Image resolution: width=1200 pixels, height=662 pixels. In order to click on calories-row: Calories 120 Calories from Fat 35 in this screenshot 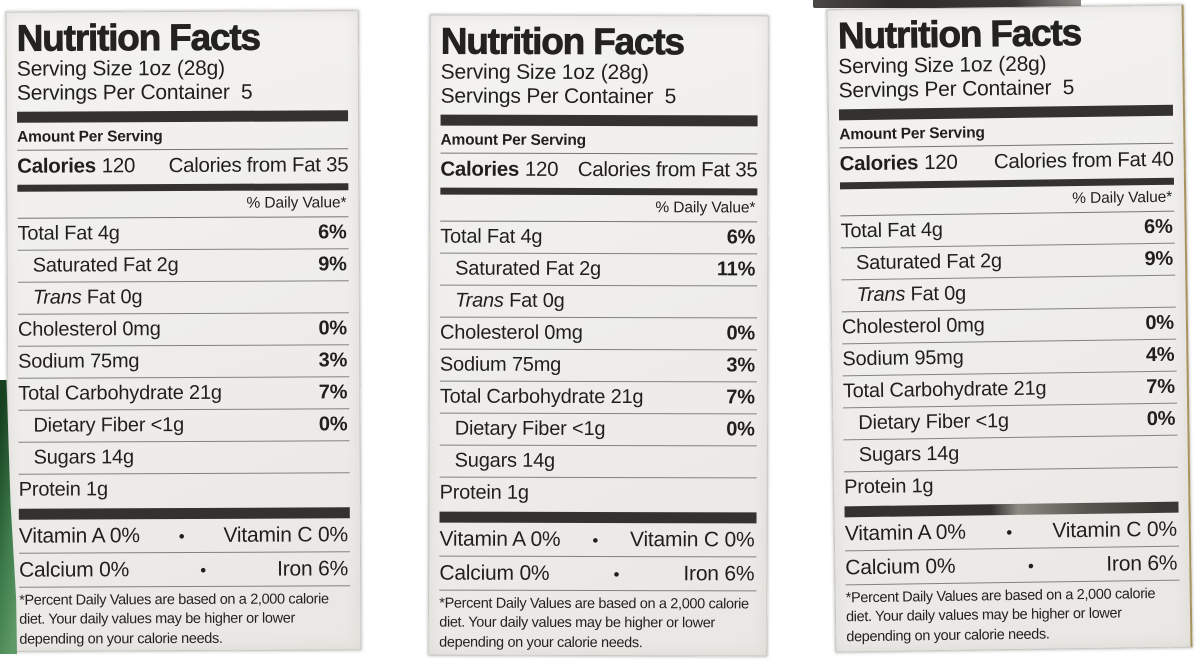, I will do `click(182, 167)`.